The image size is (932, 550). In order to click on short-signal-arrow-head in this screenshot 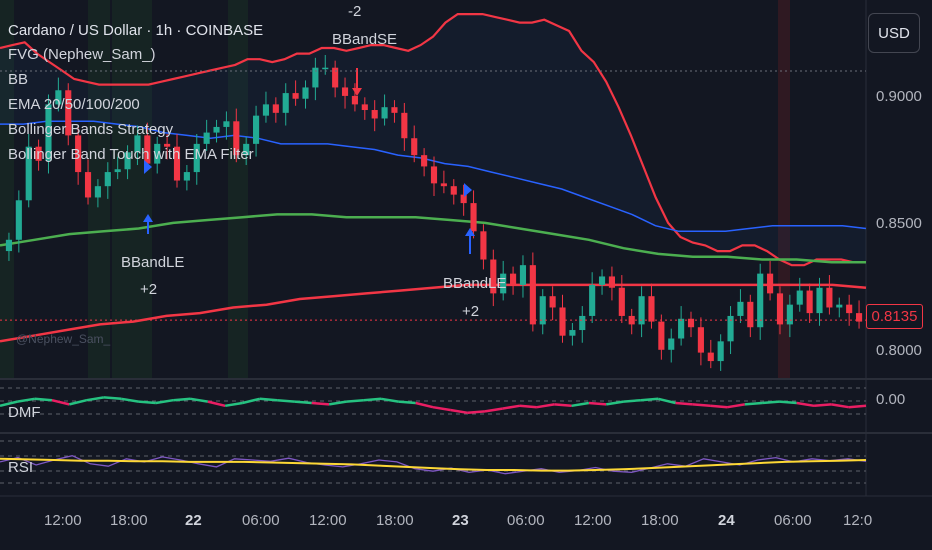, I will do `click(357, 92)`.